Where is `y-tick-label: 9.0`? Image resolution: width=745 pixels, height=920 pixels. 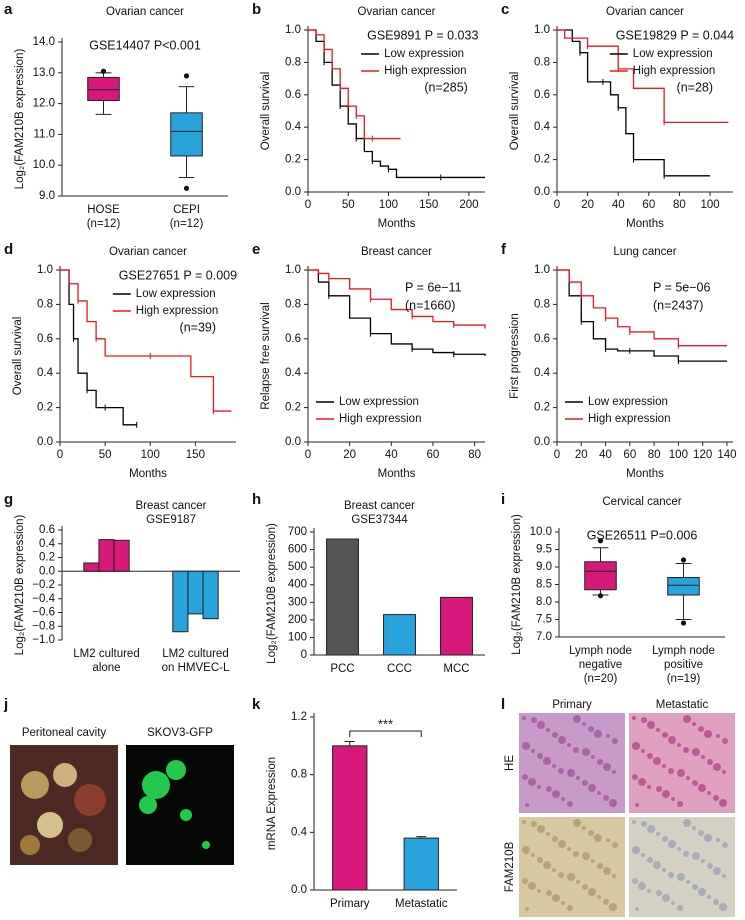
y-tick-label: 9.0 is located at coordinates (544, 567).